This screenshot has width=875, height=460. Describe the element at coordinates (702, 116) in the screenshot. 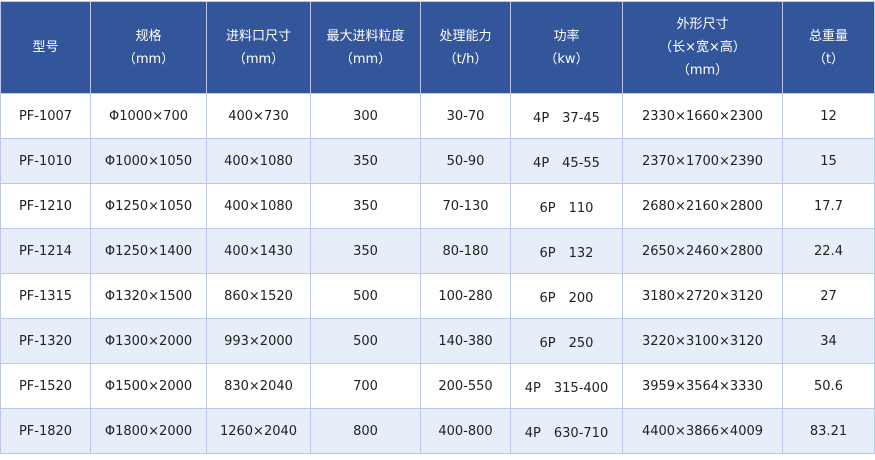

I see `cell-dimensions: 2330×1660×2300` at that location.